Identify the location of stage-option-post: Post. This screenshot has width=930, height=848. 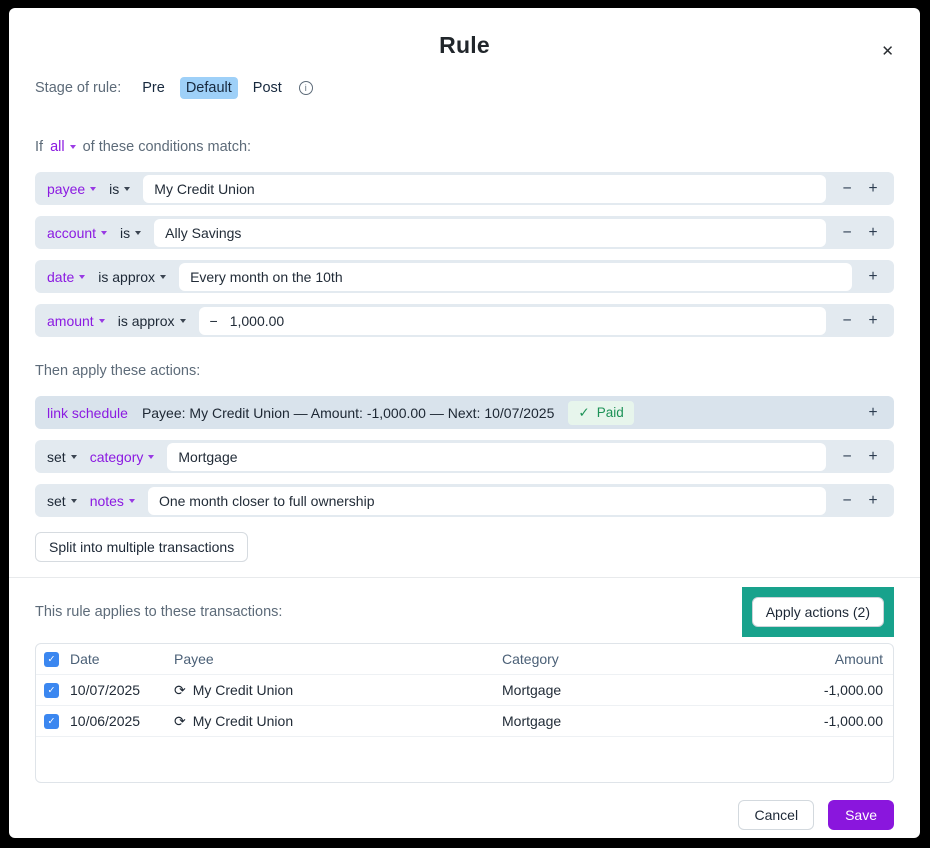
(267, 88).